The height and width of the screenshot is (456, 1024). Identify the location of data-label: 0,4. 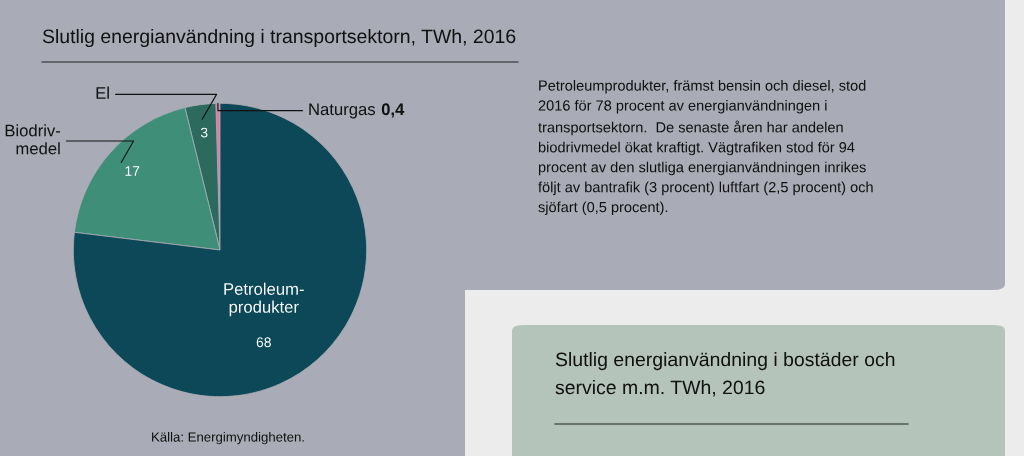
(393, 110).